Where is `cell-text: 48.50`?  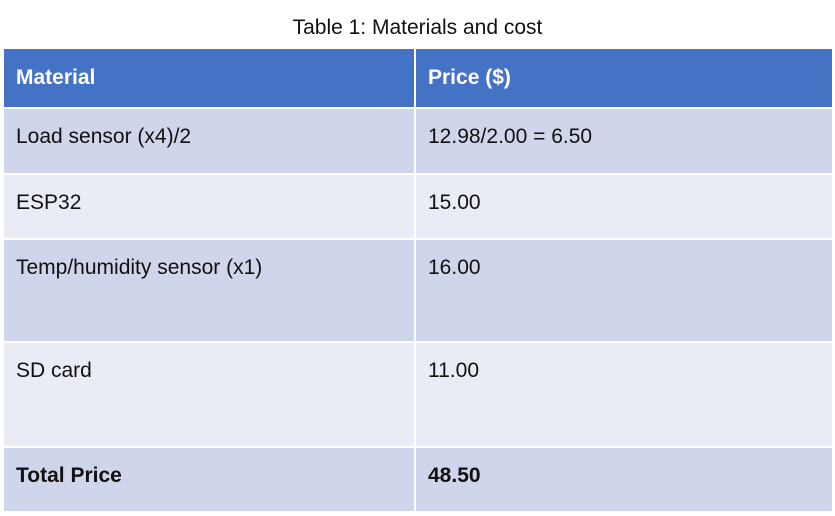
cell-text: 48.50 is located at coordinates (454, 475).